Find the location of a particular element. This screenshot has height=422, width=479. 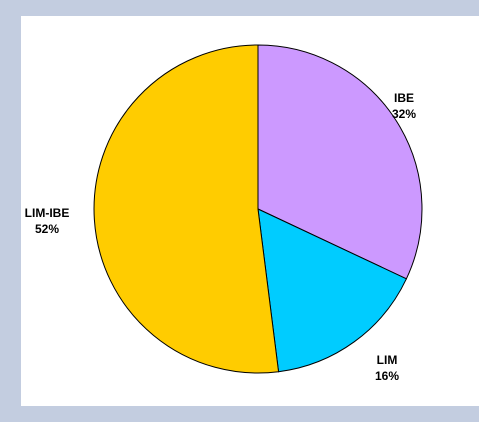

slice-label-value: 32% is located at coordinates (404, 114).